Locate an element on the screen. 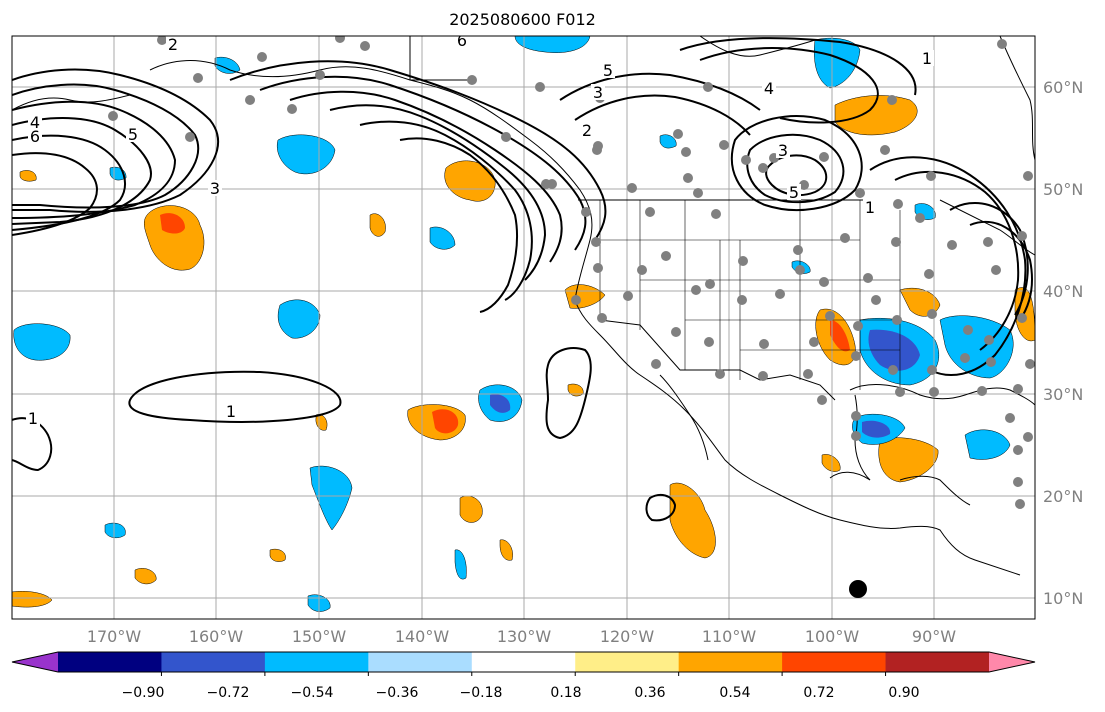 The height and width of the screenshot is (712, 1105). lon-label: 160°W is located at coordinates (216, 636).